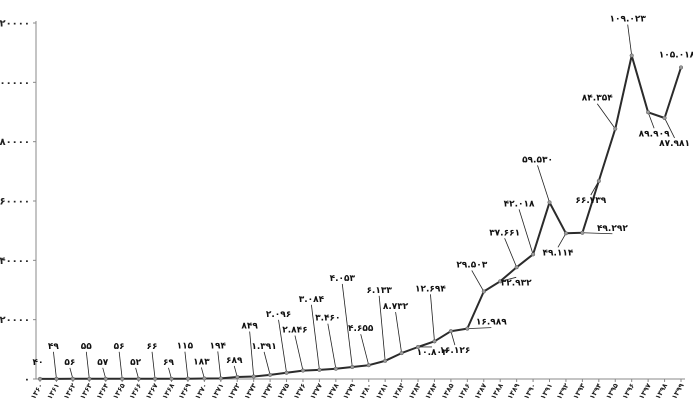  Describe the element at coordinates (152, 347) in the screenshot. I see `data-label: ۶۶` at that location.